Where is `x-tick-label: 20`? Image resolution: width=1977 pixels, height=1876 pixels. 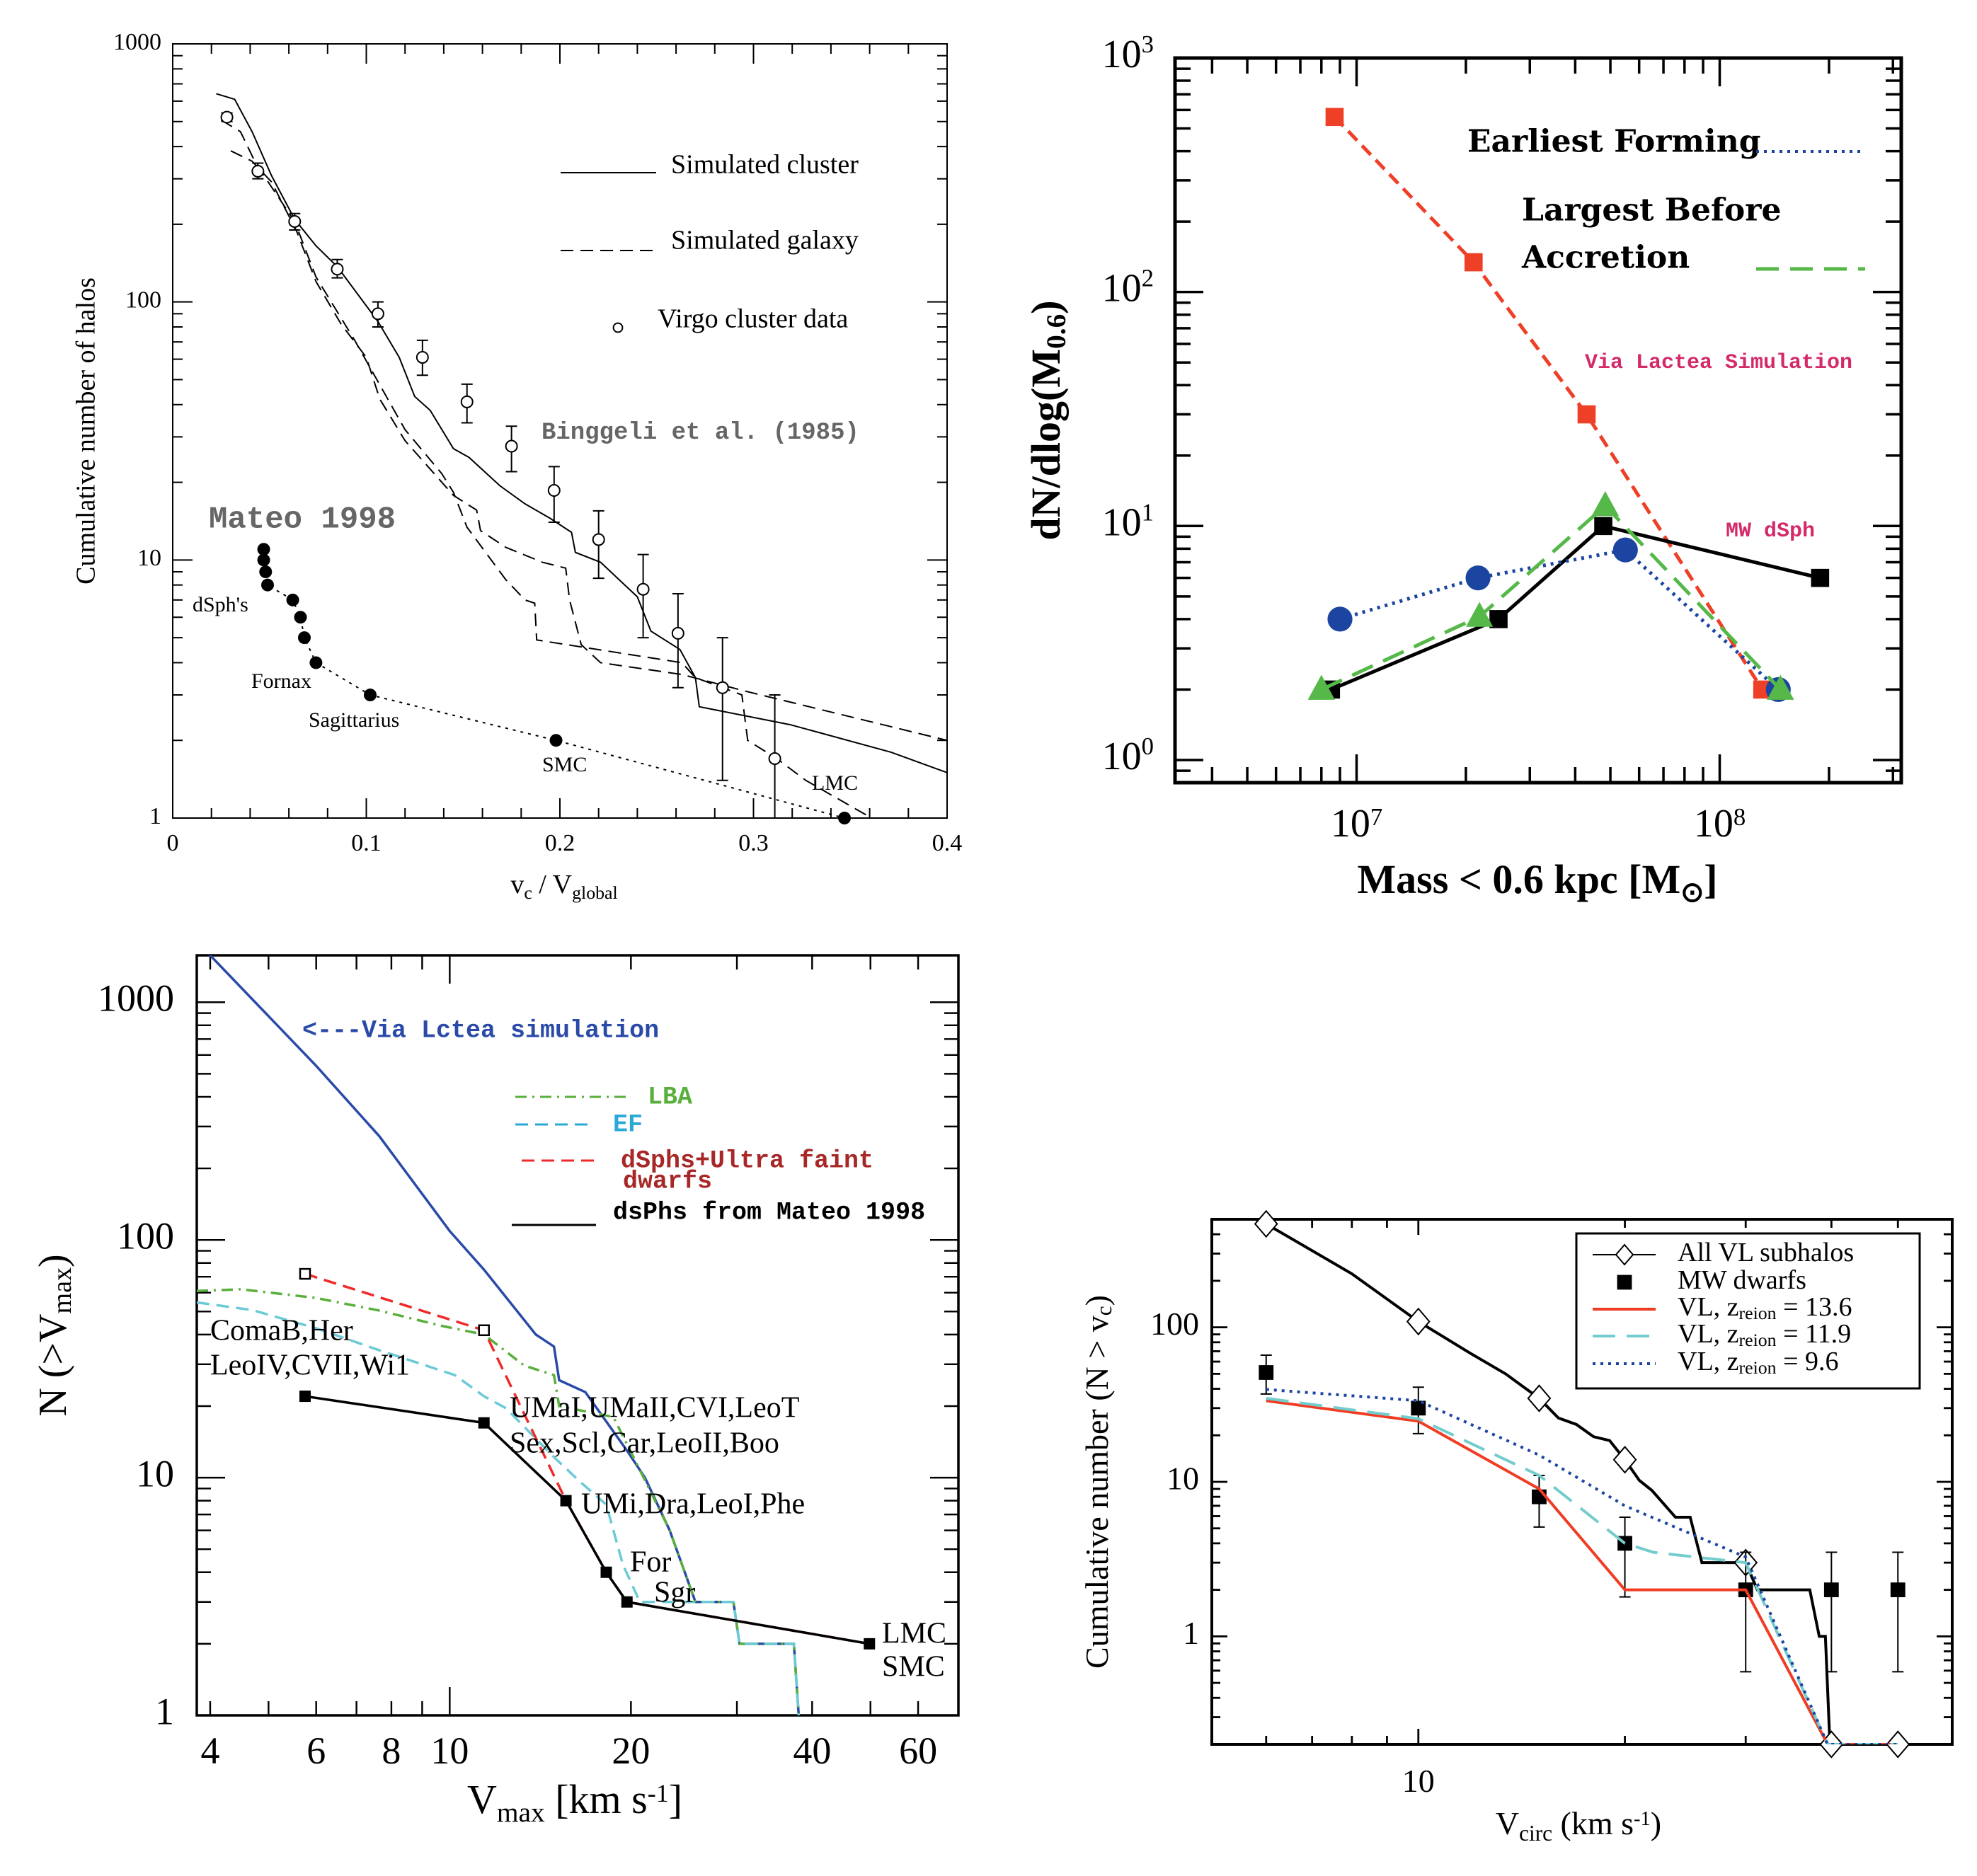 x-tick-label: 20 is located at coordinates (631, 1751).